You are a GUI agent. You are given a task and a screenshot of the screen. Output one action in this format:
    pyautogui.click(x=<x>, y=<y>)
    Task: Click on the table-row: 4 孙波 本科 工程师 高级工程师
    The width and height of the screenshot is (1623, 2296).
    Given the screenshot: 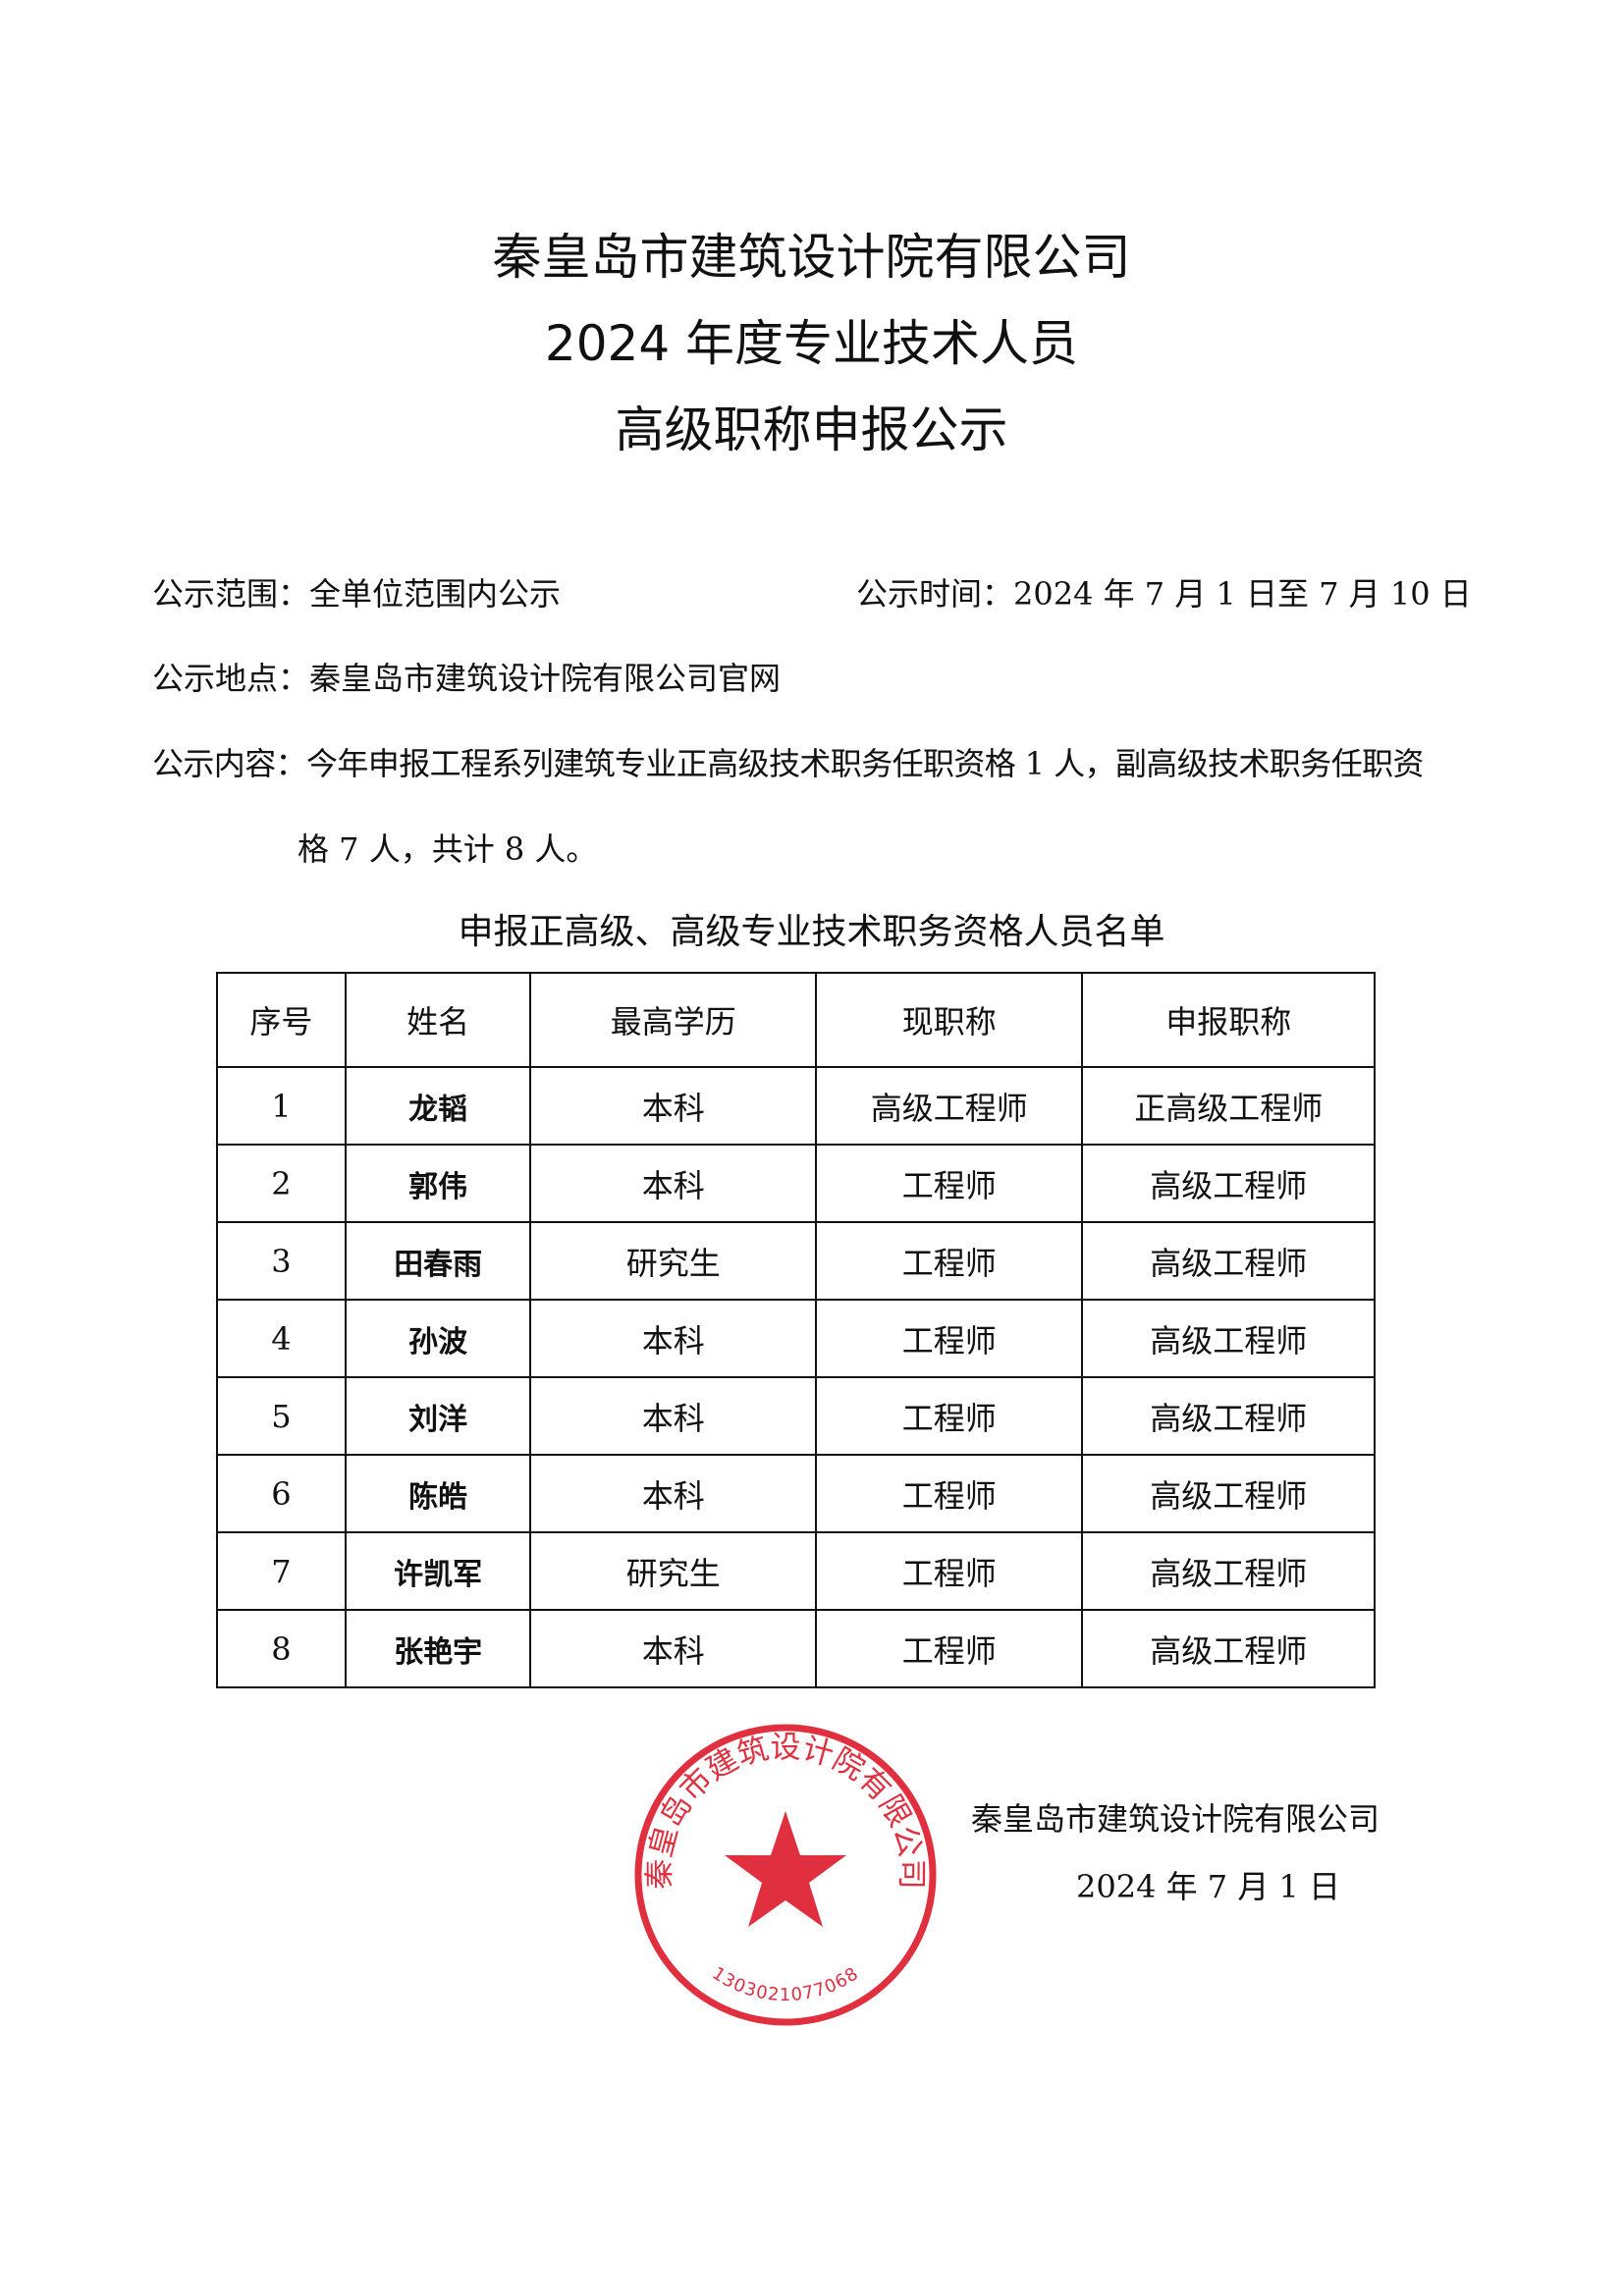 What is the action you would take?
    pyautogui.click(x=796, y=1339)
    